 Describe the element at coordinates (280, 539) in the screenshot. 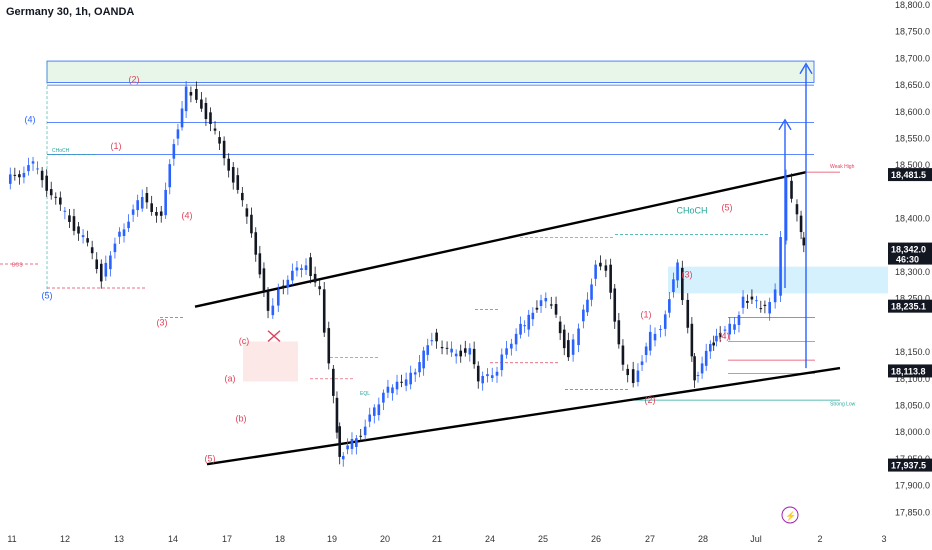

I see `x-tick-label: 18` at that location.